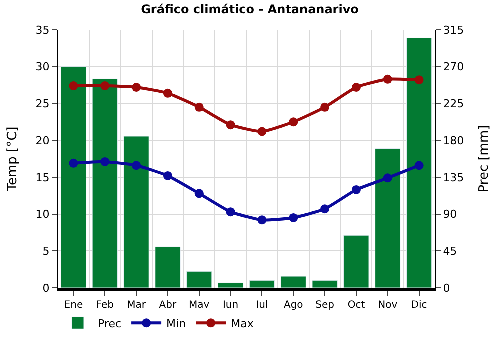  What do you see at coordinates (325, 305) in the screenshot?
I see `x-tick-label: Sep` at bounding box center [325, 305].